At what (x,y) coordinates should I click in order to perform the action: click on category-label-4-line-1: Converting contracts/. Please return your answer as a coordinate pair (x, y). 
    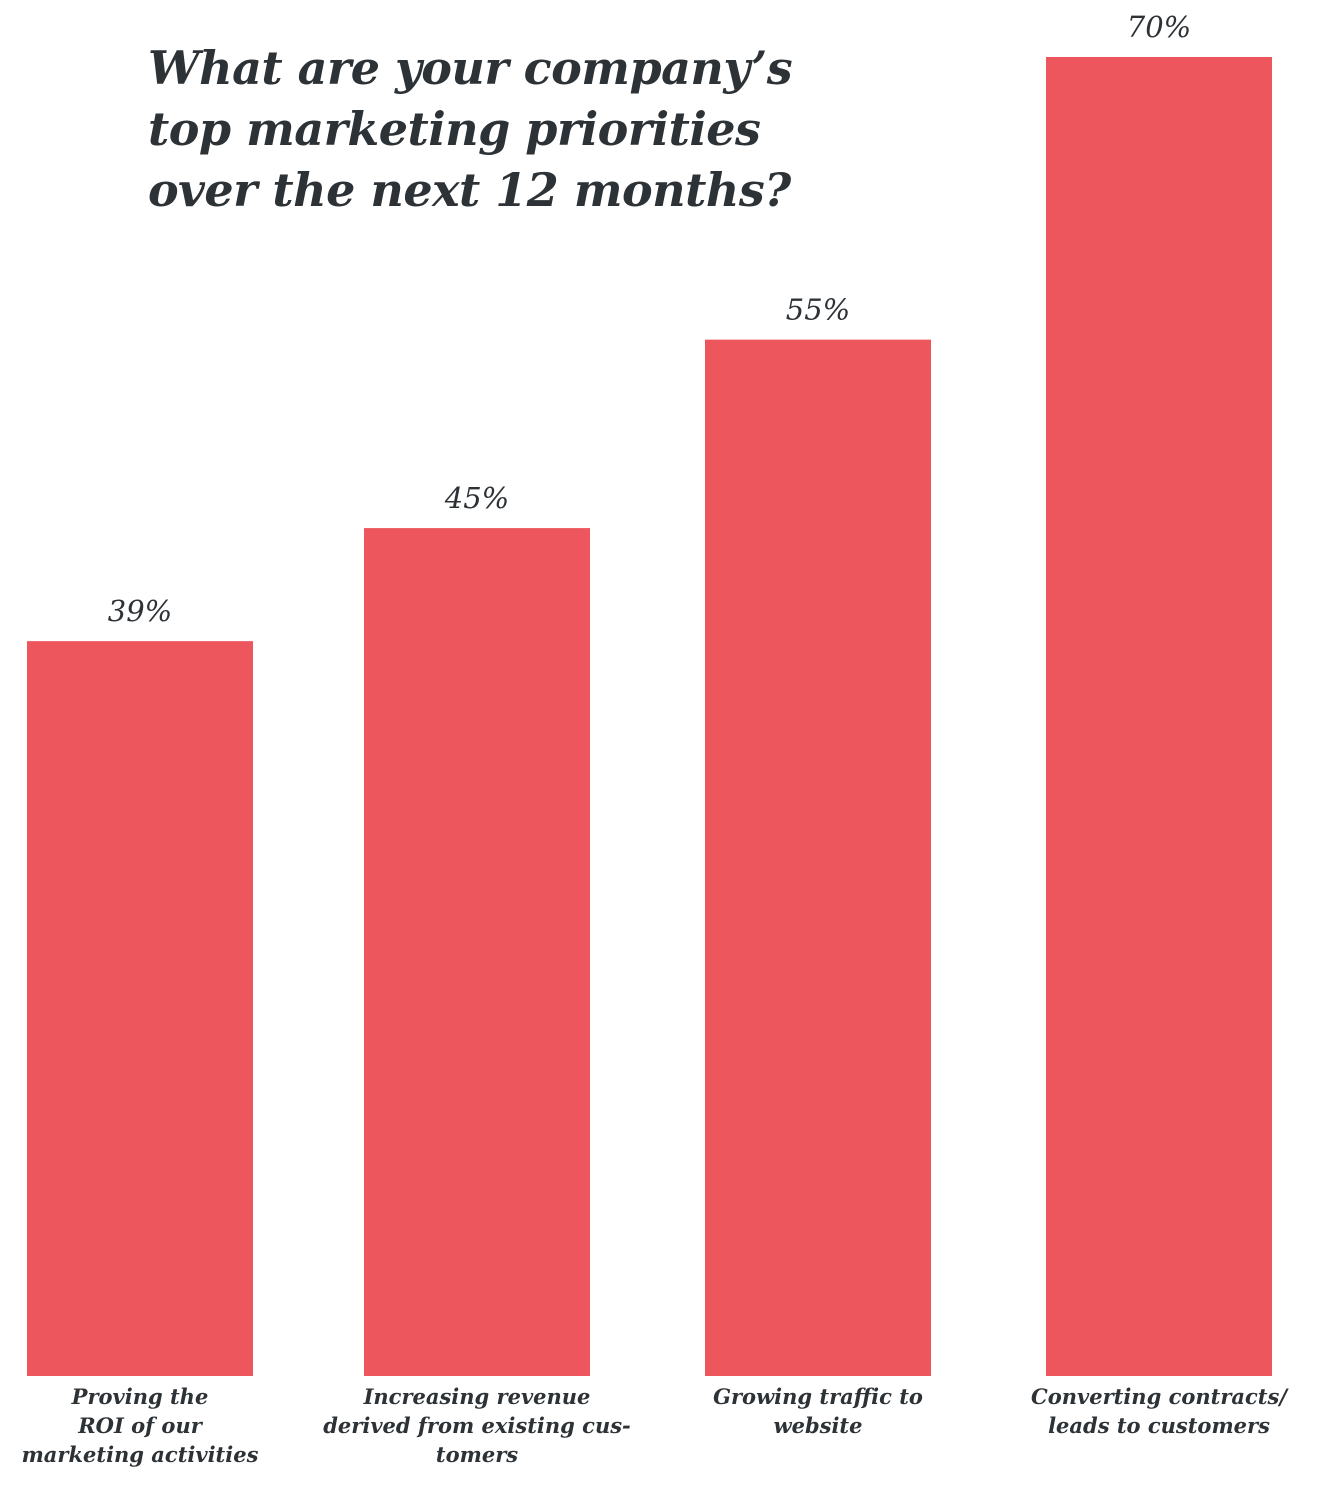
    Looking at the image, I should click on (1160, 1396).